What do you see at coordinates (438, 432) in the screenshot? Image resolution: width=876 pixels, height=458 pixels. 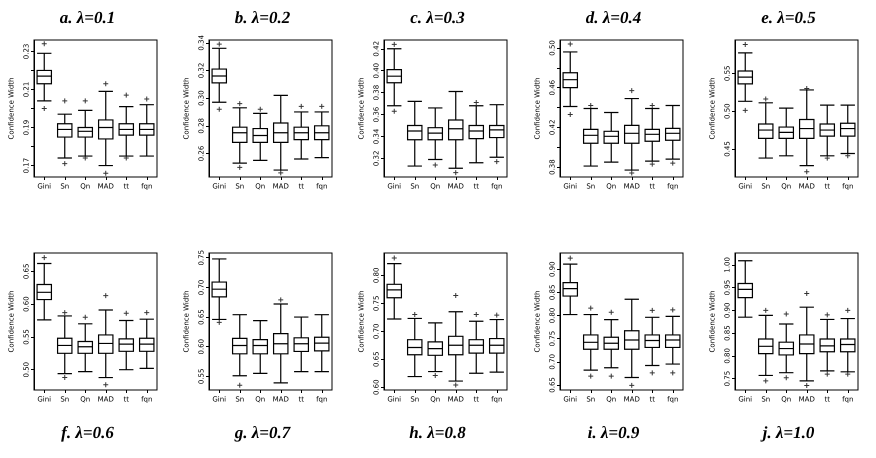 I see `text: h. λ=0.8` at bounding box center [438, 432].